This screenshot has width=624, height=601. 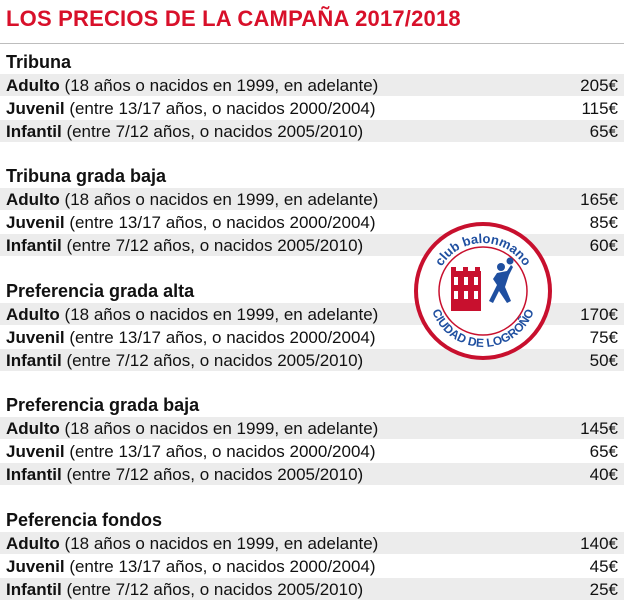 I want to click on section-heading: Peferencia fondos, so click(x=84, y=520).